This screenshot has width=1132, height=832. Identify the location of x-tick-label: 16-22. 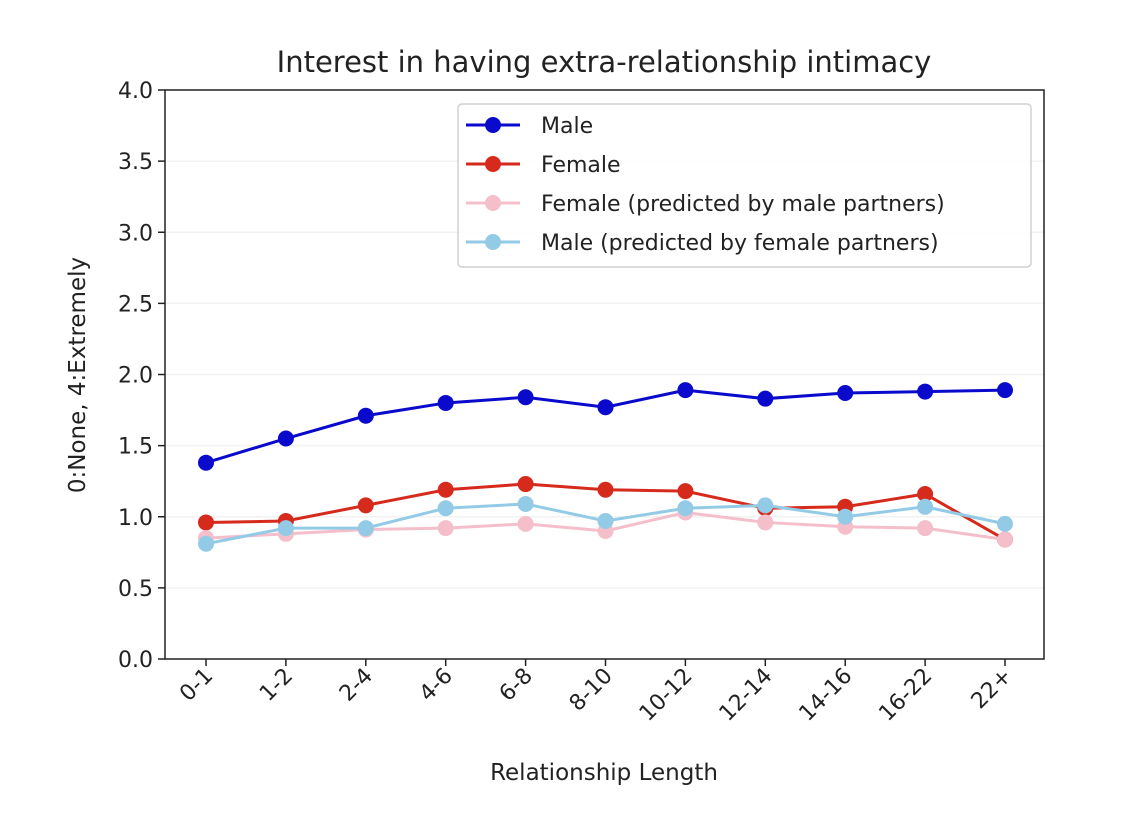
(905, 695).